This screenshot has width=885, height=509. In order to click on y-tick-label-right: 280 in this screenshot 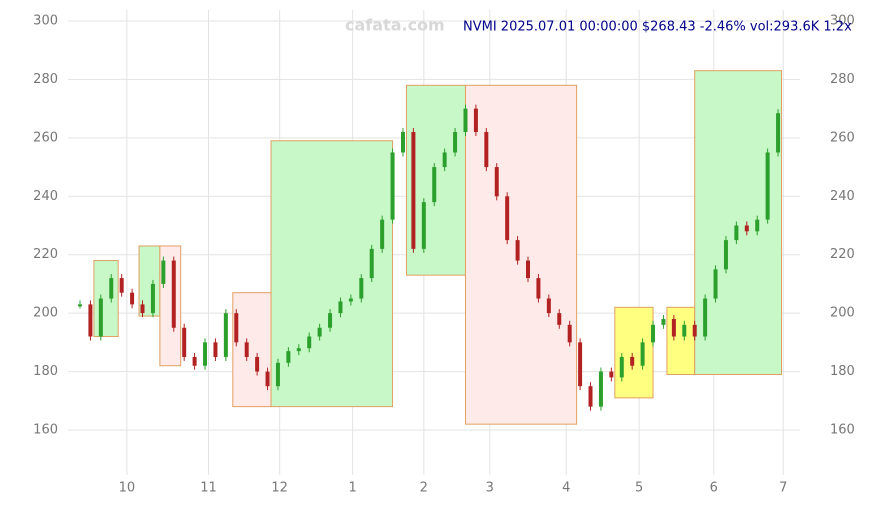, I will do `click(842, 79)`.